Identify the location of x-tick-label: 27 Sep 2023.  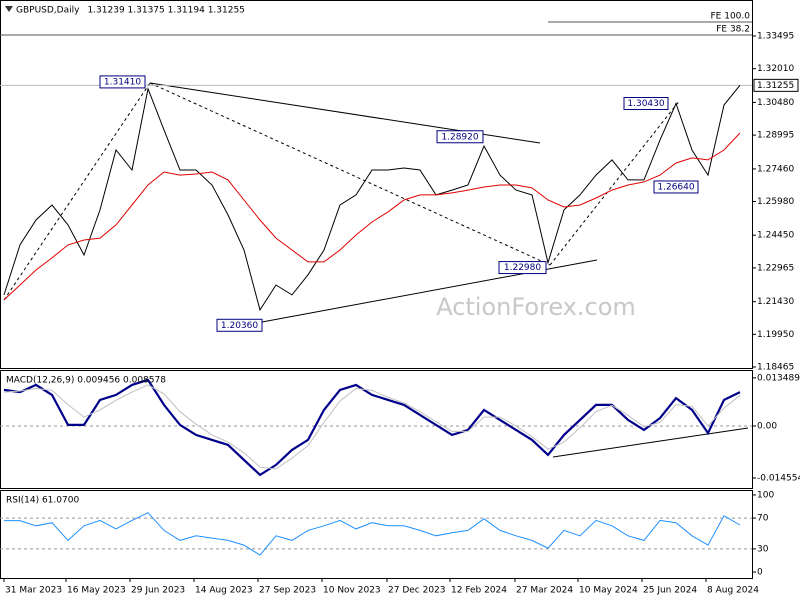
(287, 591).